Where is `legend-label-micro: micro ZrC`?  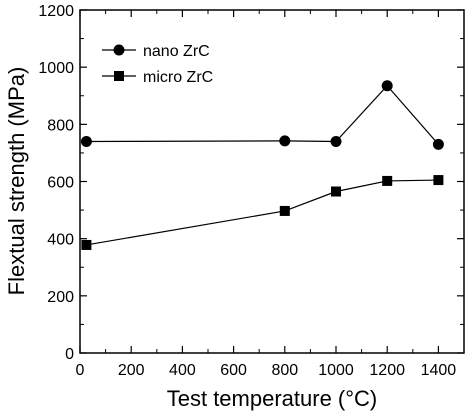
legend-label-micro: micro ZrC is located at coordinates (178, 77).